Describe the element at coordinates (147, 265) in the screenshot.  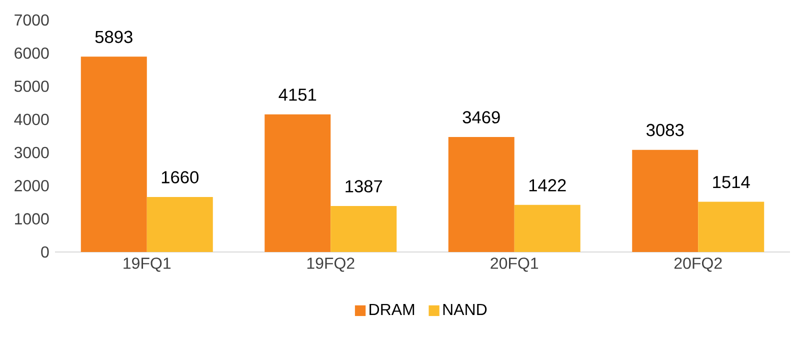
I see `x-tick-label: 19FQ1` at that location.